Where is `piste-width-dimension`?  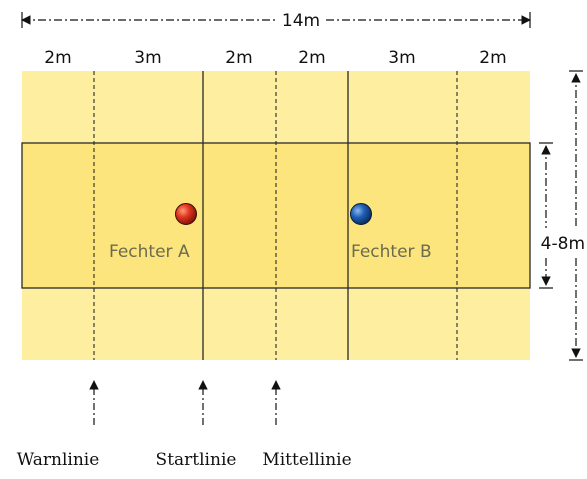
piste-width-dimension is located at coordinates (546, 215).